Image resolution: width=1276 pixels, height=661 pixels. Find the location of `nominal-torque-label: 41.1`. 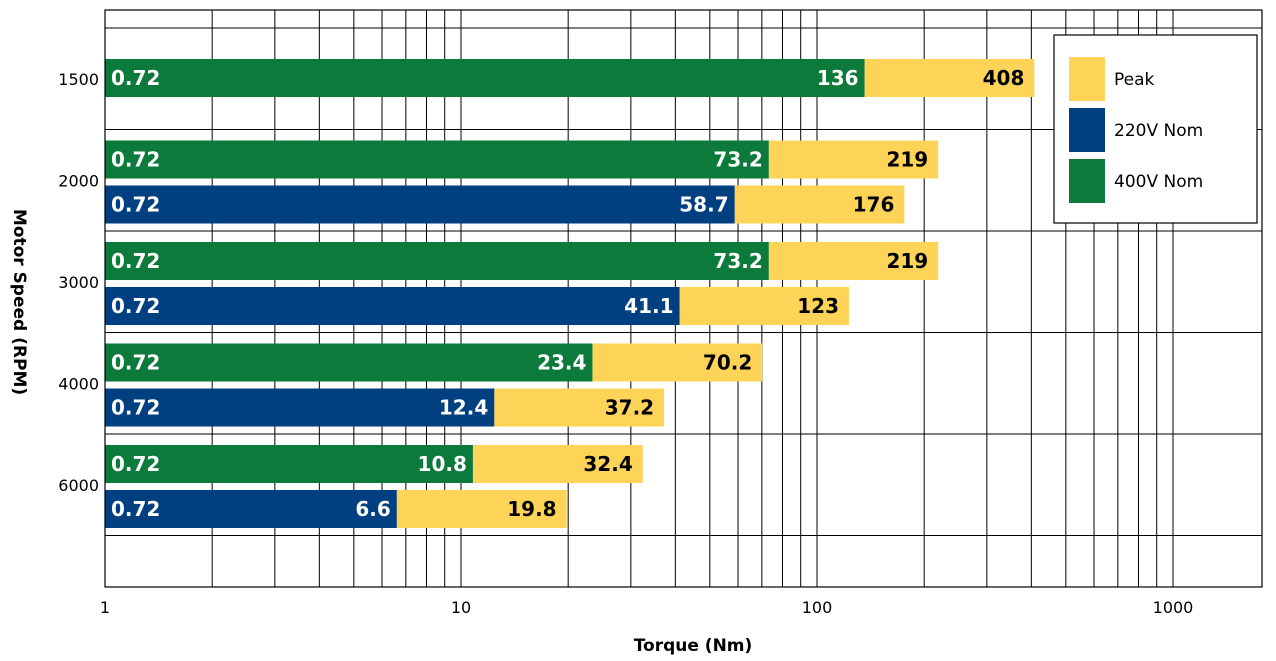

nominal-torque-label: 41.1 is located at coordinates (648, 306).